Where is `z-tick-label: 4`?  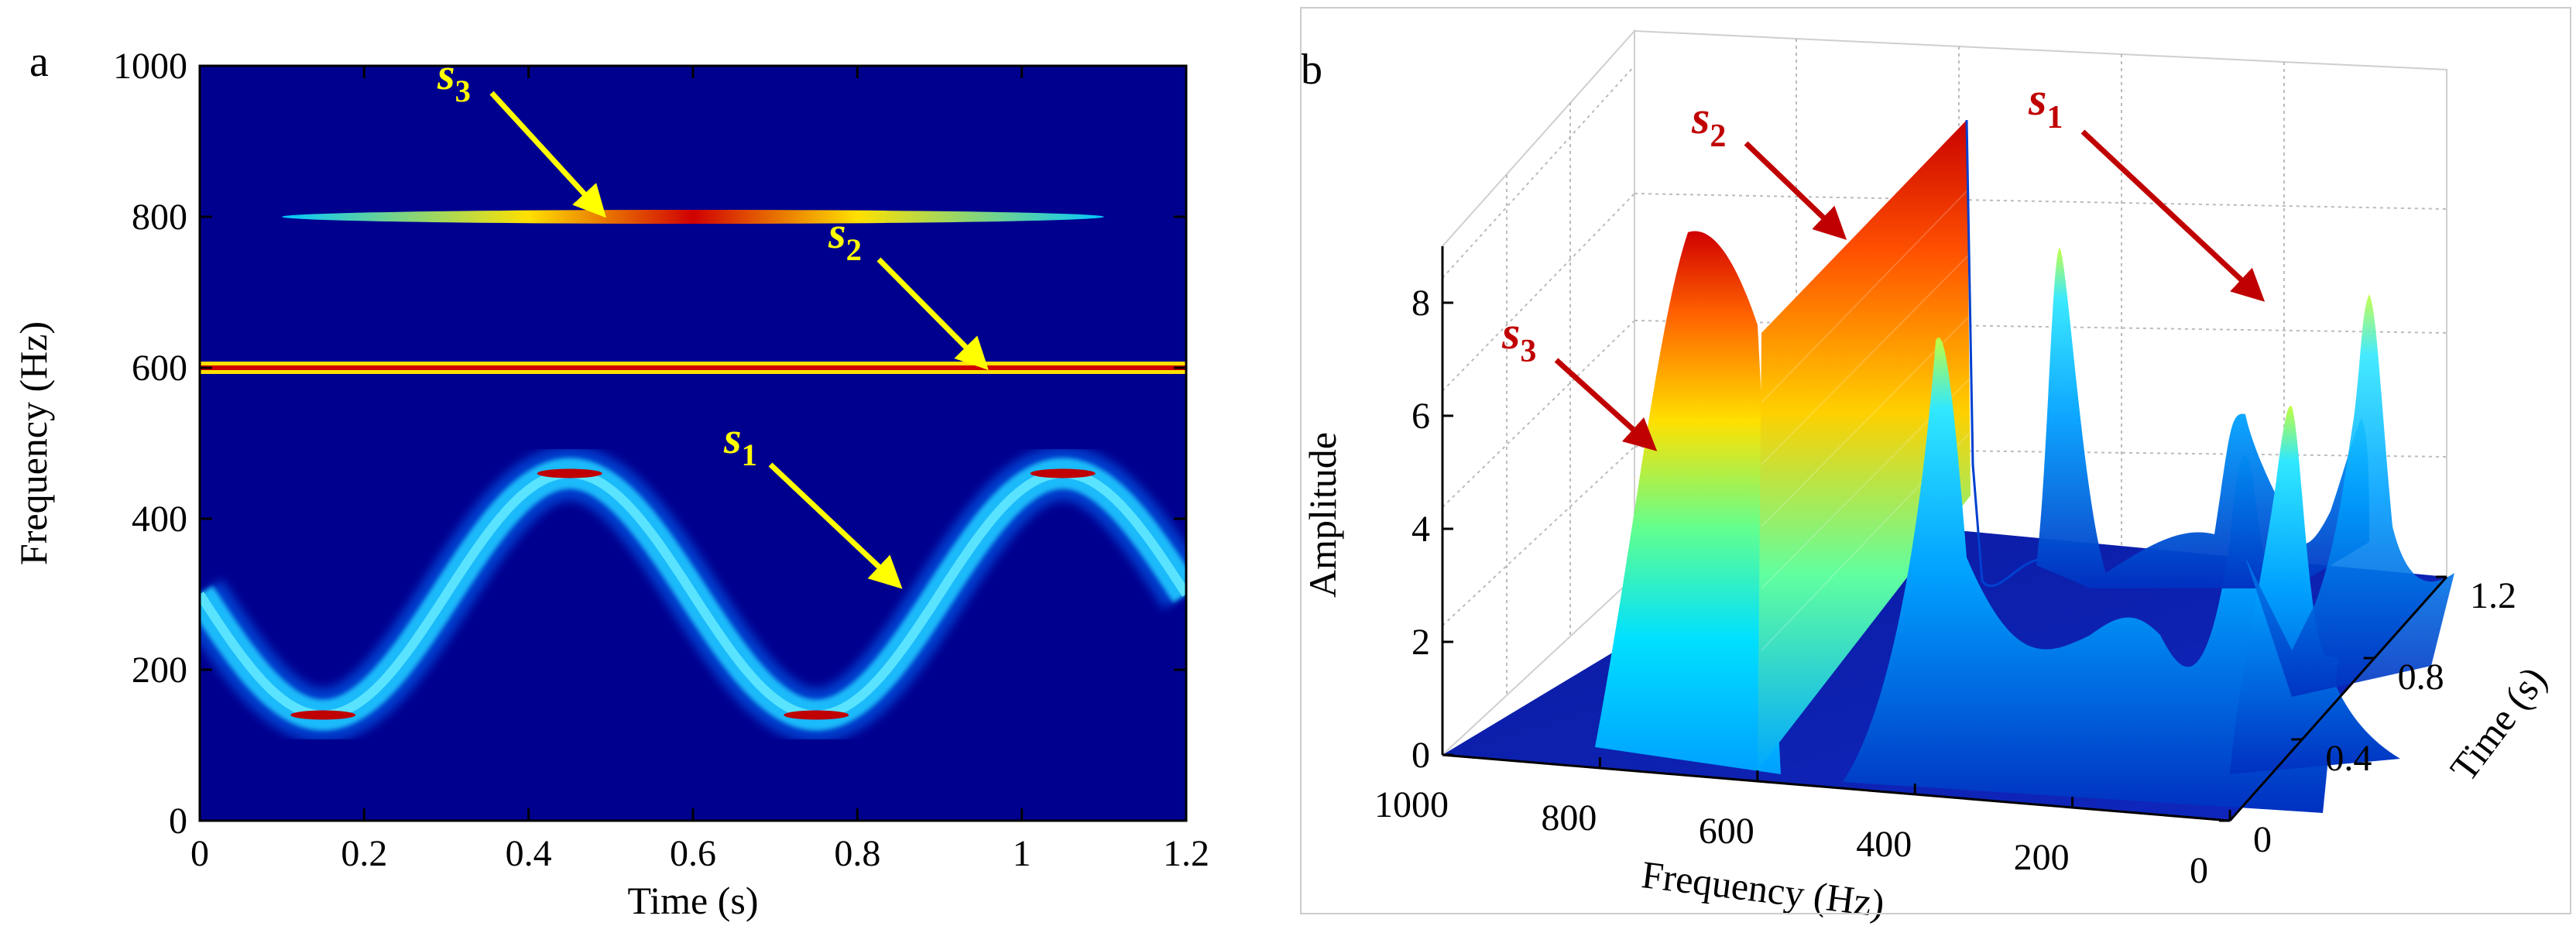 z-tick-label: 4 is located at coordinates (1420, 529).